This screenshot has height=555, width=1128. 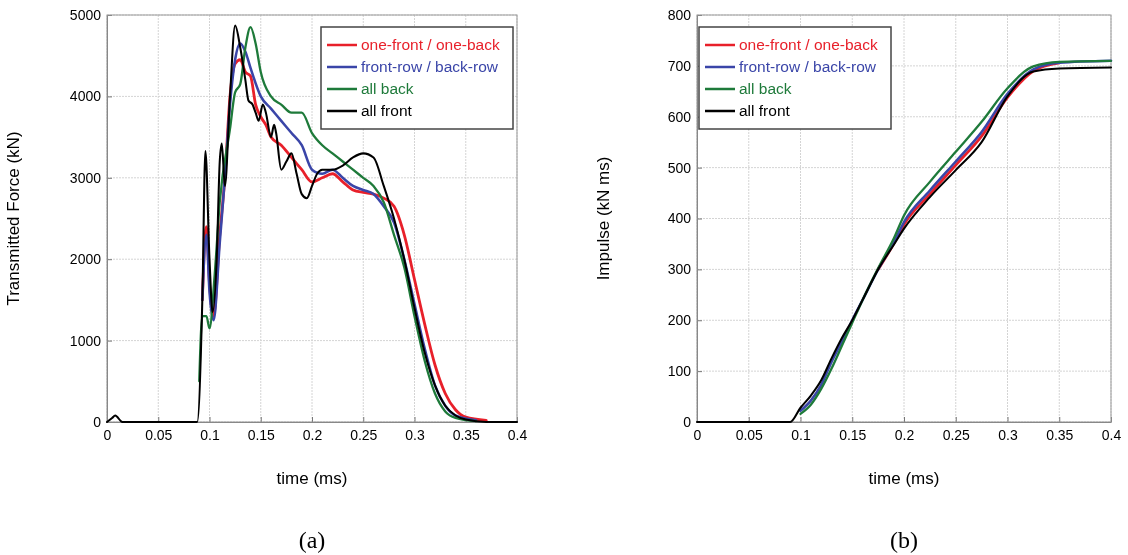 What do you see at coordinates (85, 177) in the screenshot?
I see `y-tick-label: 3000` at bounding box center [85, 177].